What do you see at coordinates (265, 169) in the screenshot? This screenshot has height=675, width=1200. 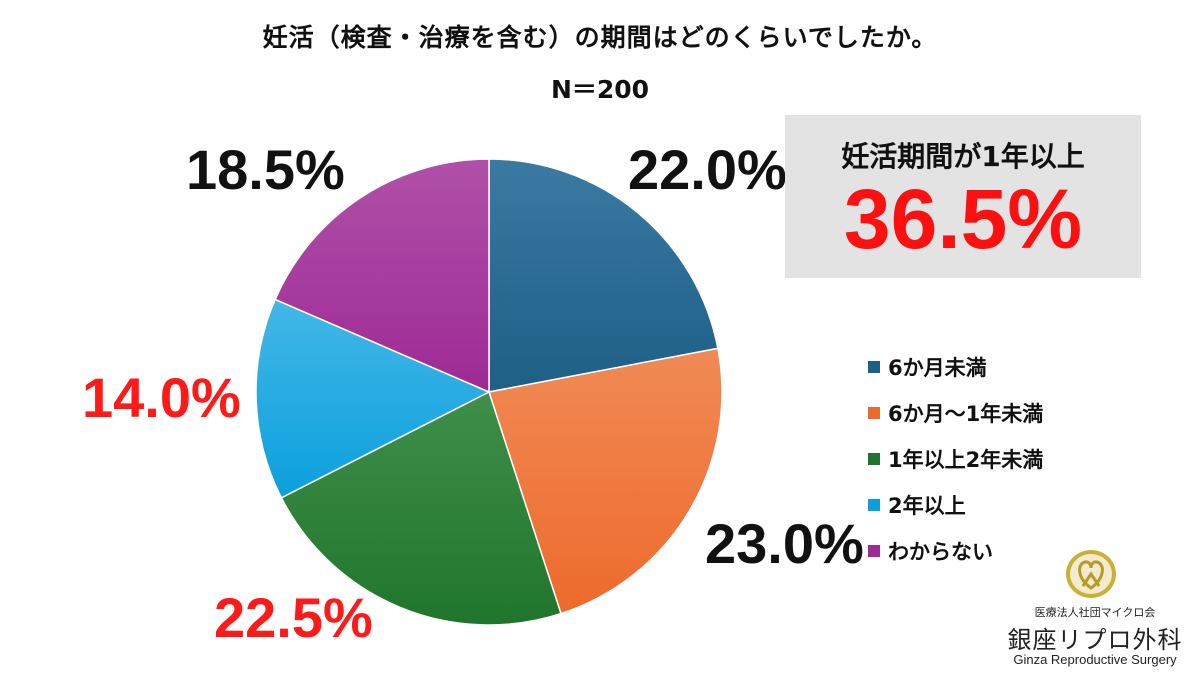 I see `slice-percent-label: 18.5%` at bounding box center [265, 169].